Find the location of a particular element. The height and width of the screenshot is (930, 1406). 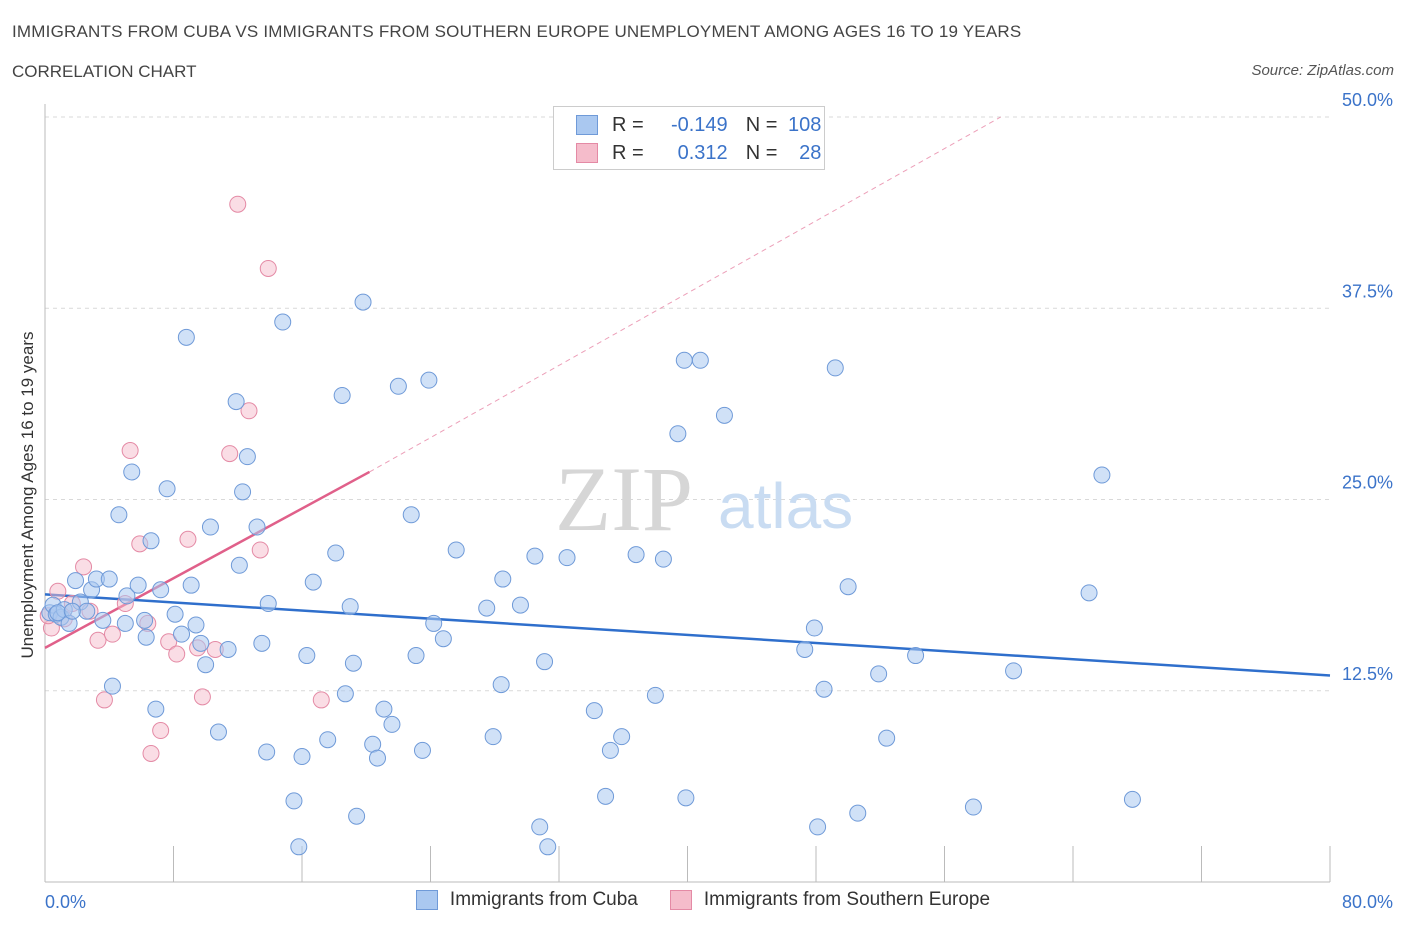

legend-seurope-swatch is located at coordinates (680, 900).